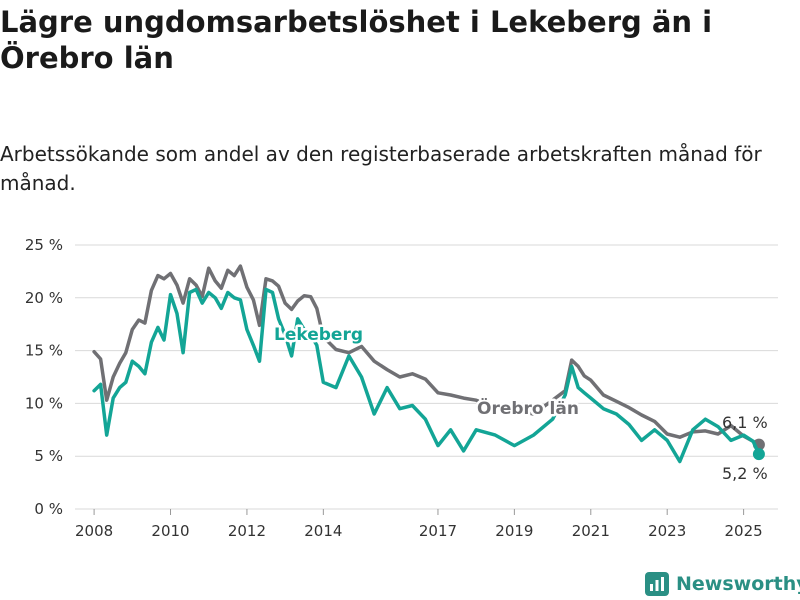 Image resolution: width=800 pixels, height=600 pixels. I want to click on y-tick-label: 15 %, so click(44, 351).